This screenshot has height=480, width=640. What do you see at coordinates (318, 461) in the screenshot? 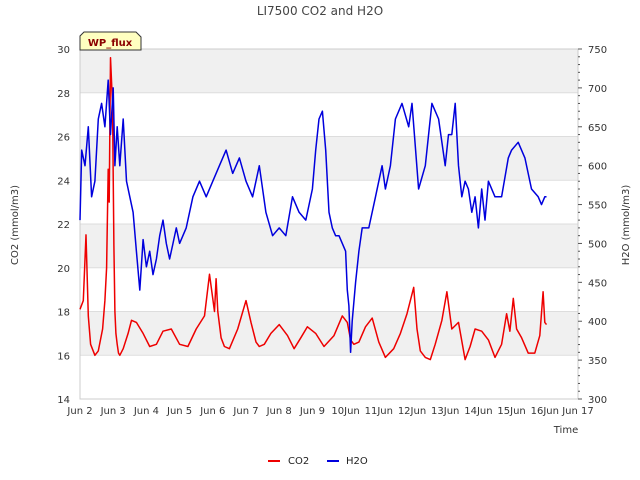
I see `legend: CO2 H2O` at bounding box center [318, 461].